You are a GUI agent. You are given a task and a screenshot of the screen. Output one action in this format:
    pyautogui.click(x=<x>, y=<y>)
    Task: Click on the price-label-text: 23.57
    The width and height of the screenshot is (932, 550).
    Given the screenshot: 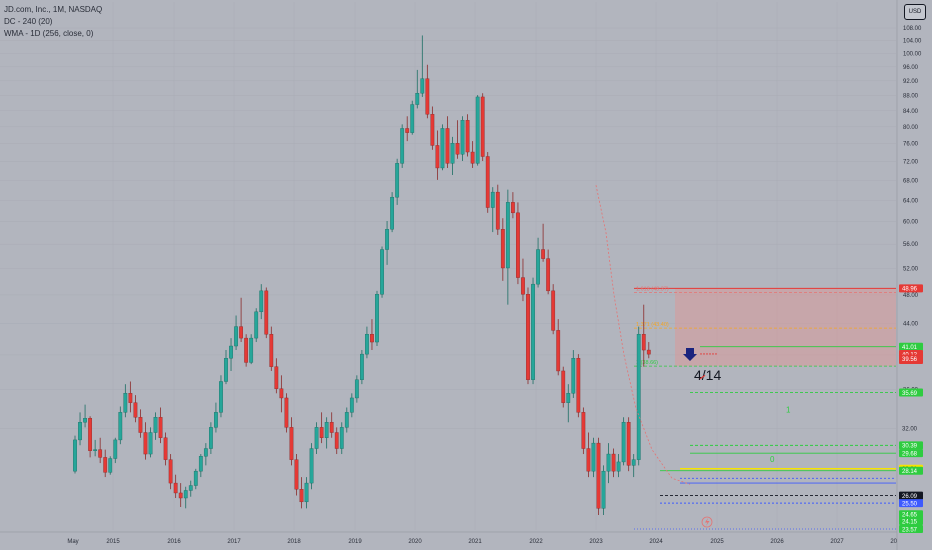 What is the action you would take?
    pyautogui.click(x=910, y=530)
    